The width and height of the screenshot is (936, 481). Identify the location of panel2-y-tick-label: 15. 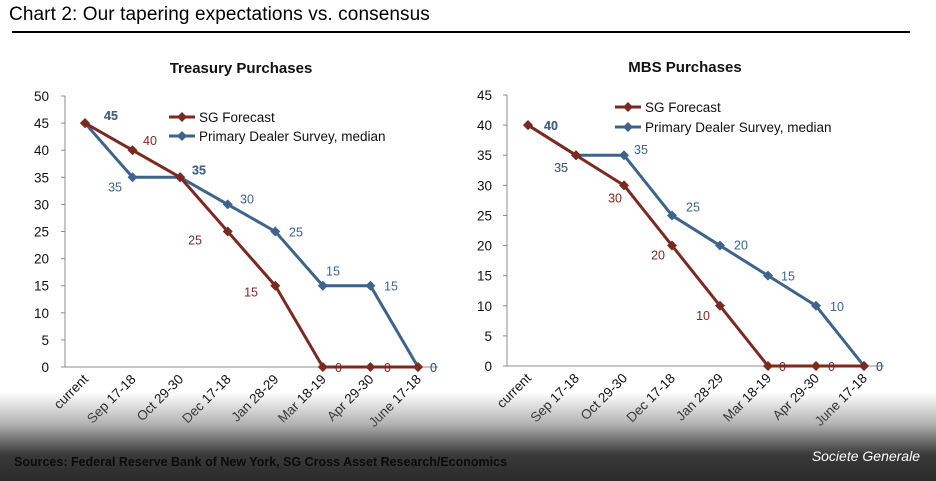
(484, 276).